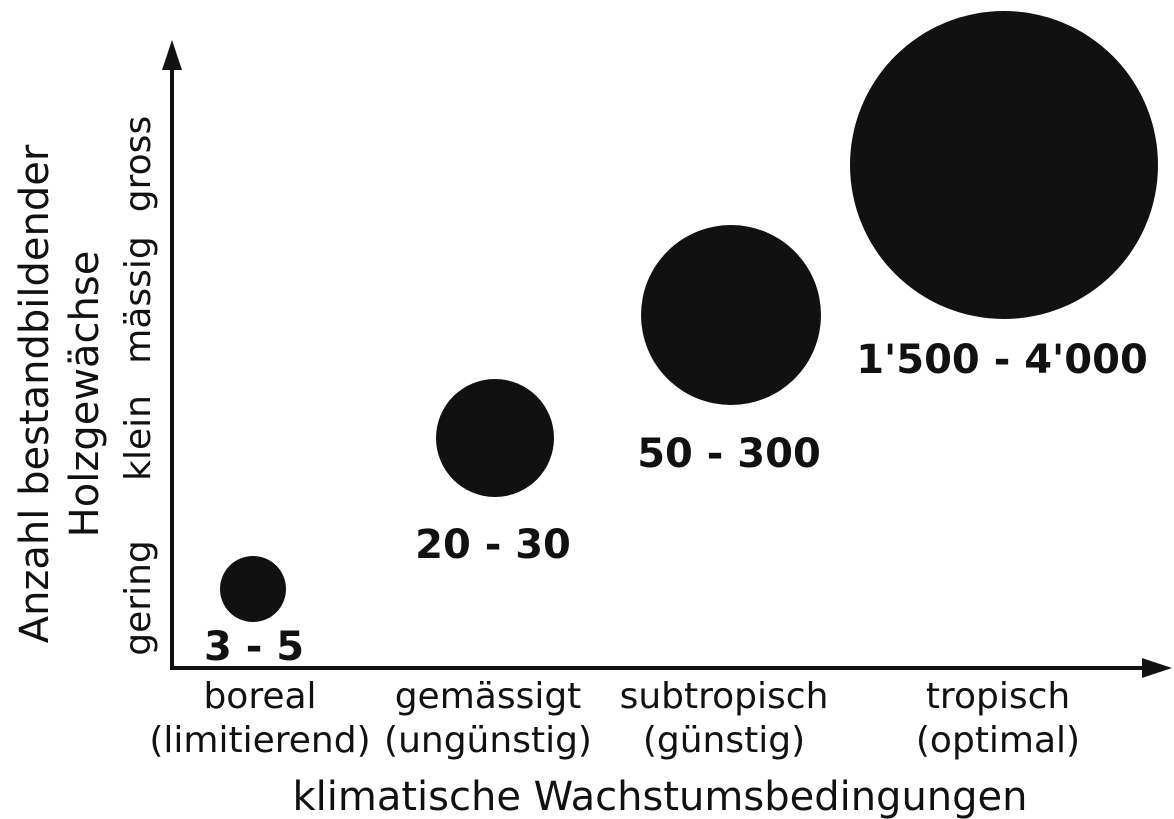 This screenshot has width=1174, height=819. Describe the element at coordinates (660, 796) in the screenshot. I see `x-axis-title: klimatische Wachstumsbedingungen` at that location.